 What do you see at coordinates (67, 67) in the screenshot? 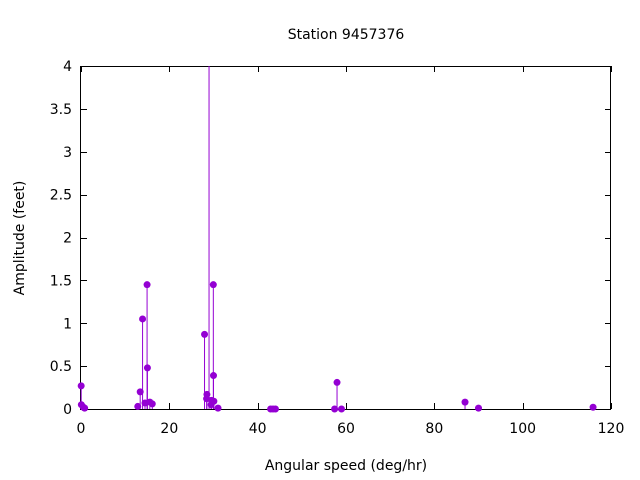
I see `y-tick-label: 4` at bounding box center [67, 67].